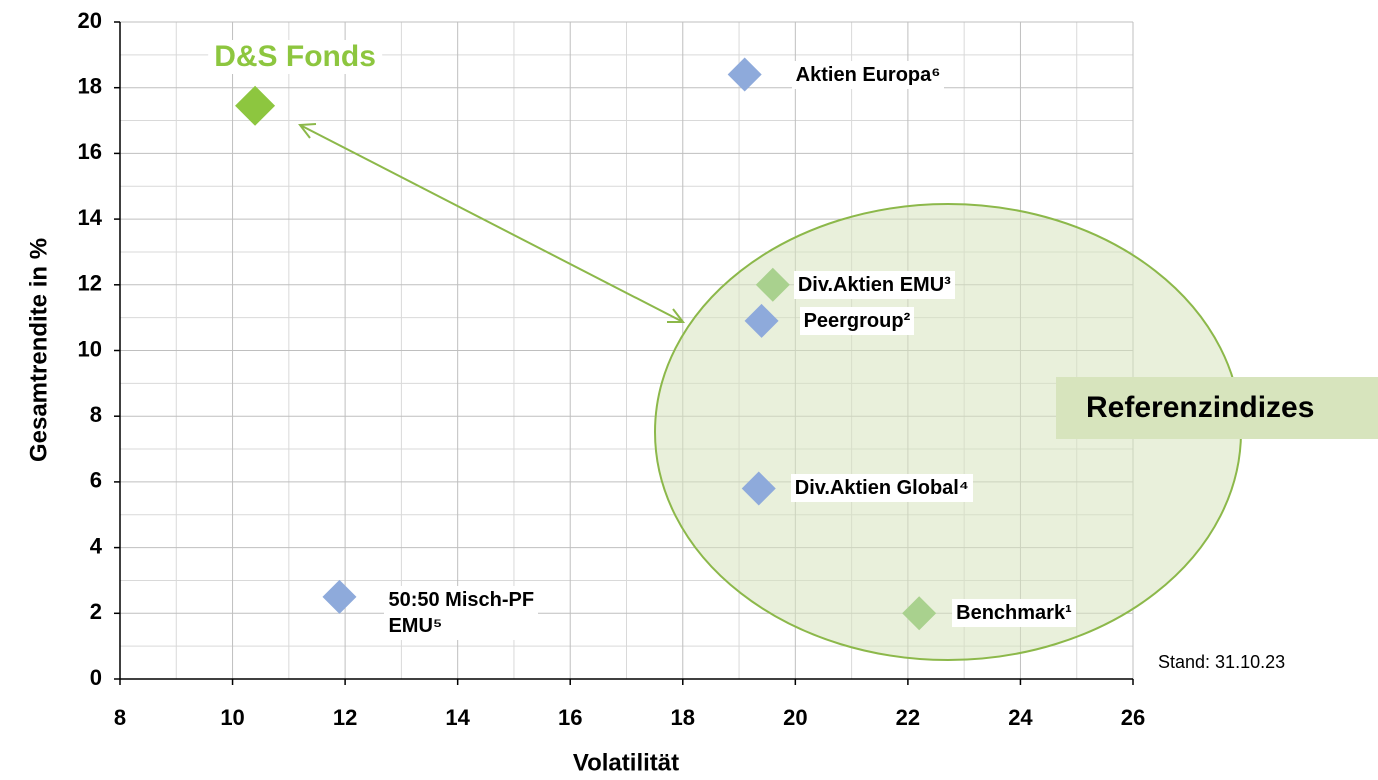 This screenshot has height=780, width=1378. What do you see at coordinates (683, 717) in the screenshot?
I see `x-tick-label: 18` at bounding box center [683, 717].